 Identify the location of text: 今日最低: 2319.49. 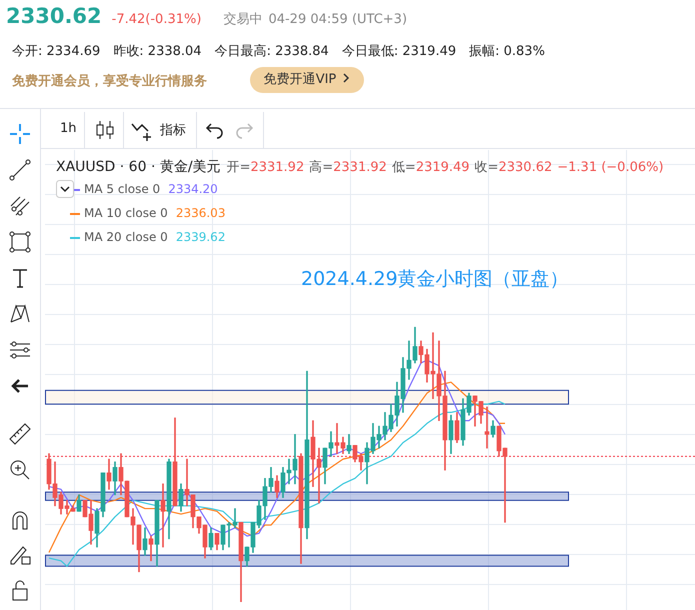
(399, 51).